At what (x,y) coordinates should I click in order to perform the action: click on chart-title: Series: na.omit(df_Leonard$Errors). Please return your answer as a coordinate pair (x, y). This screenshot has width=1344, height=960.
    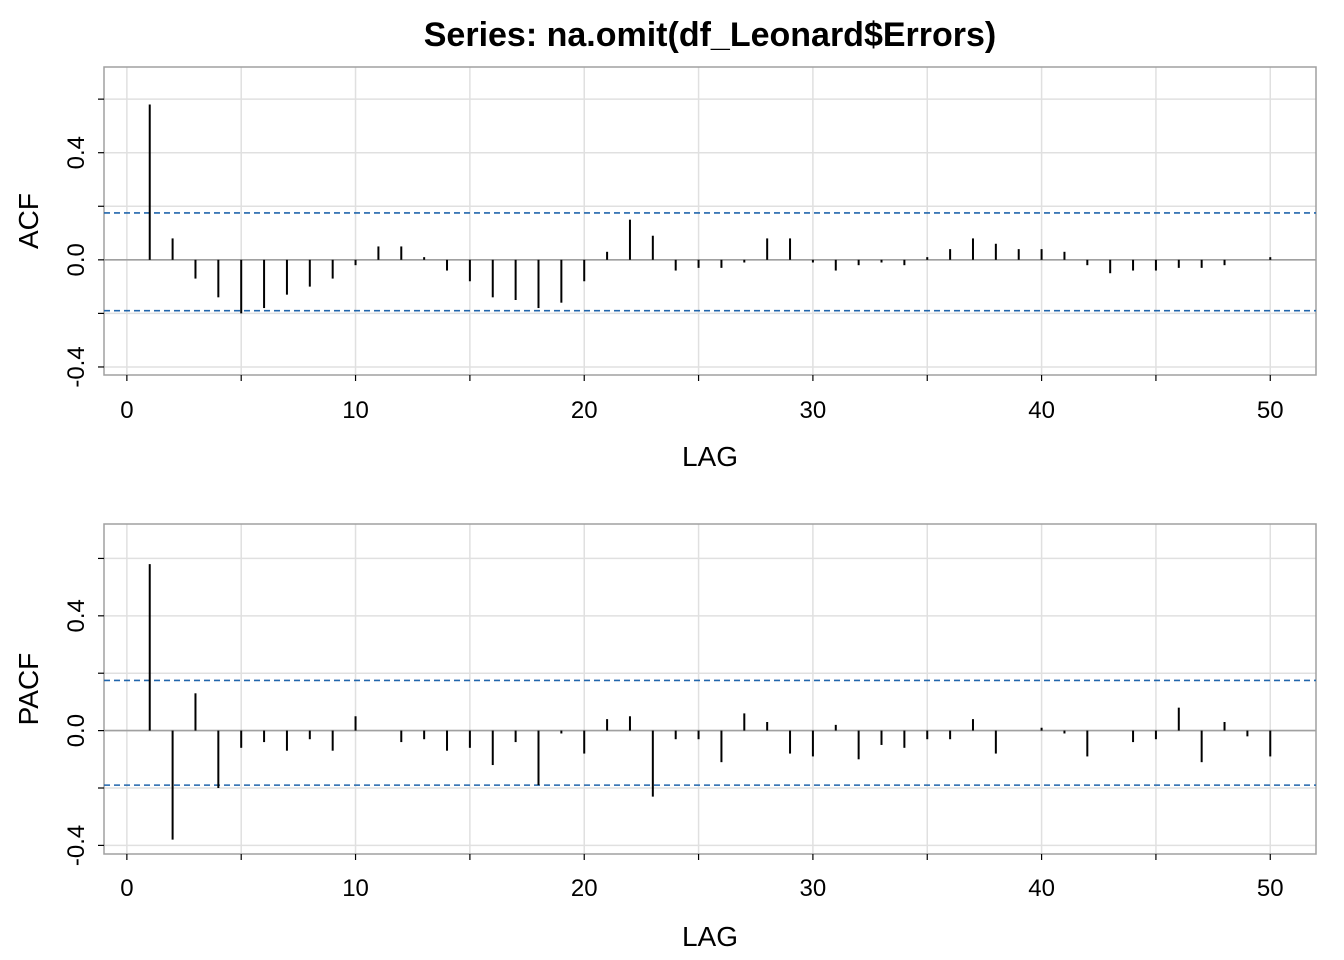
    Looking at the image, I should click on (710, 35).